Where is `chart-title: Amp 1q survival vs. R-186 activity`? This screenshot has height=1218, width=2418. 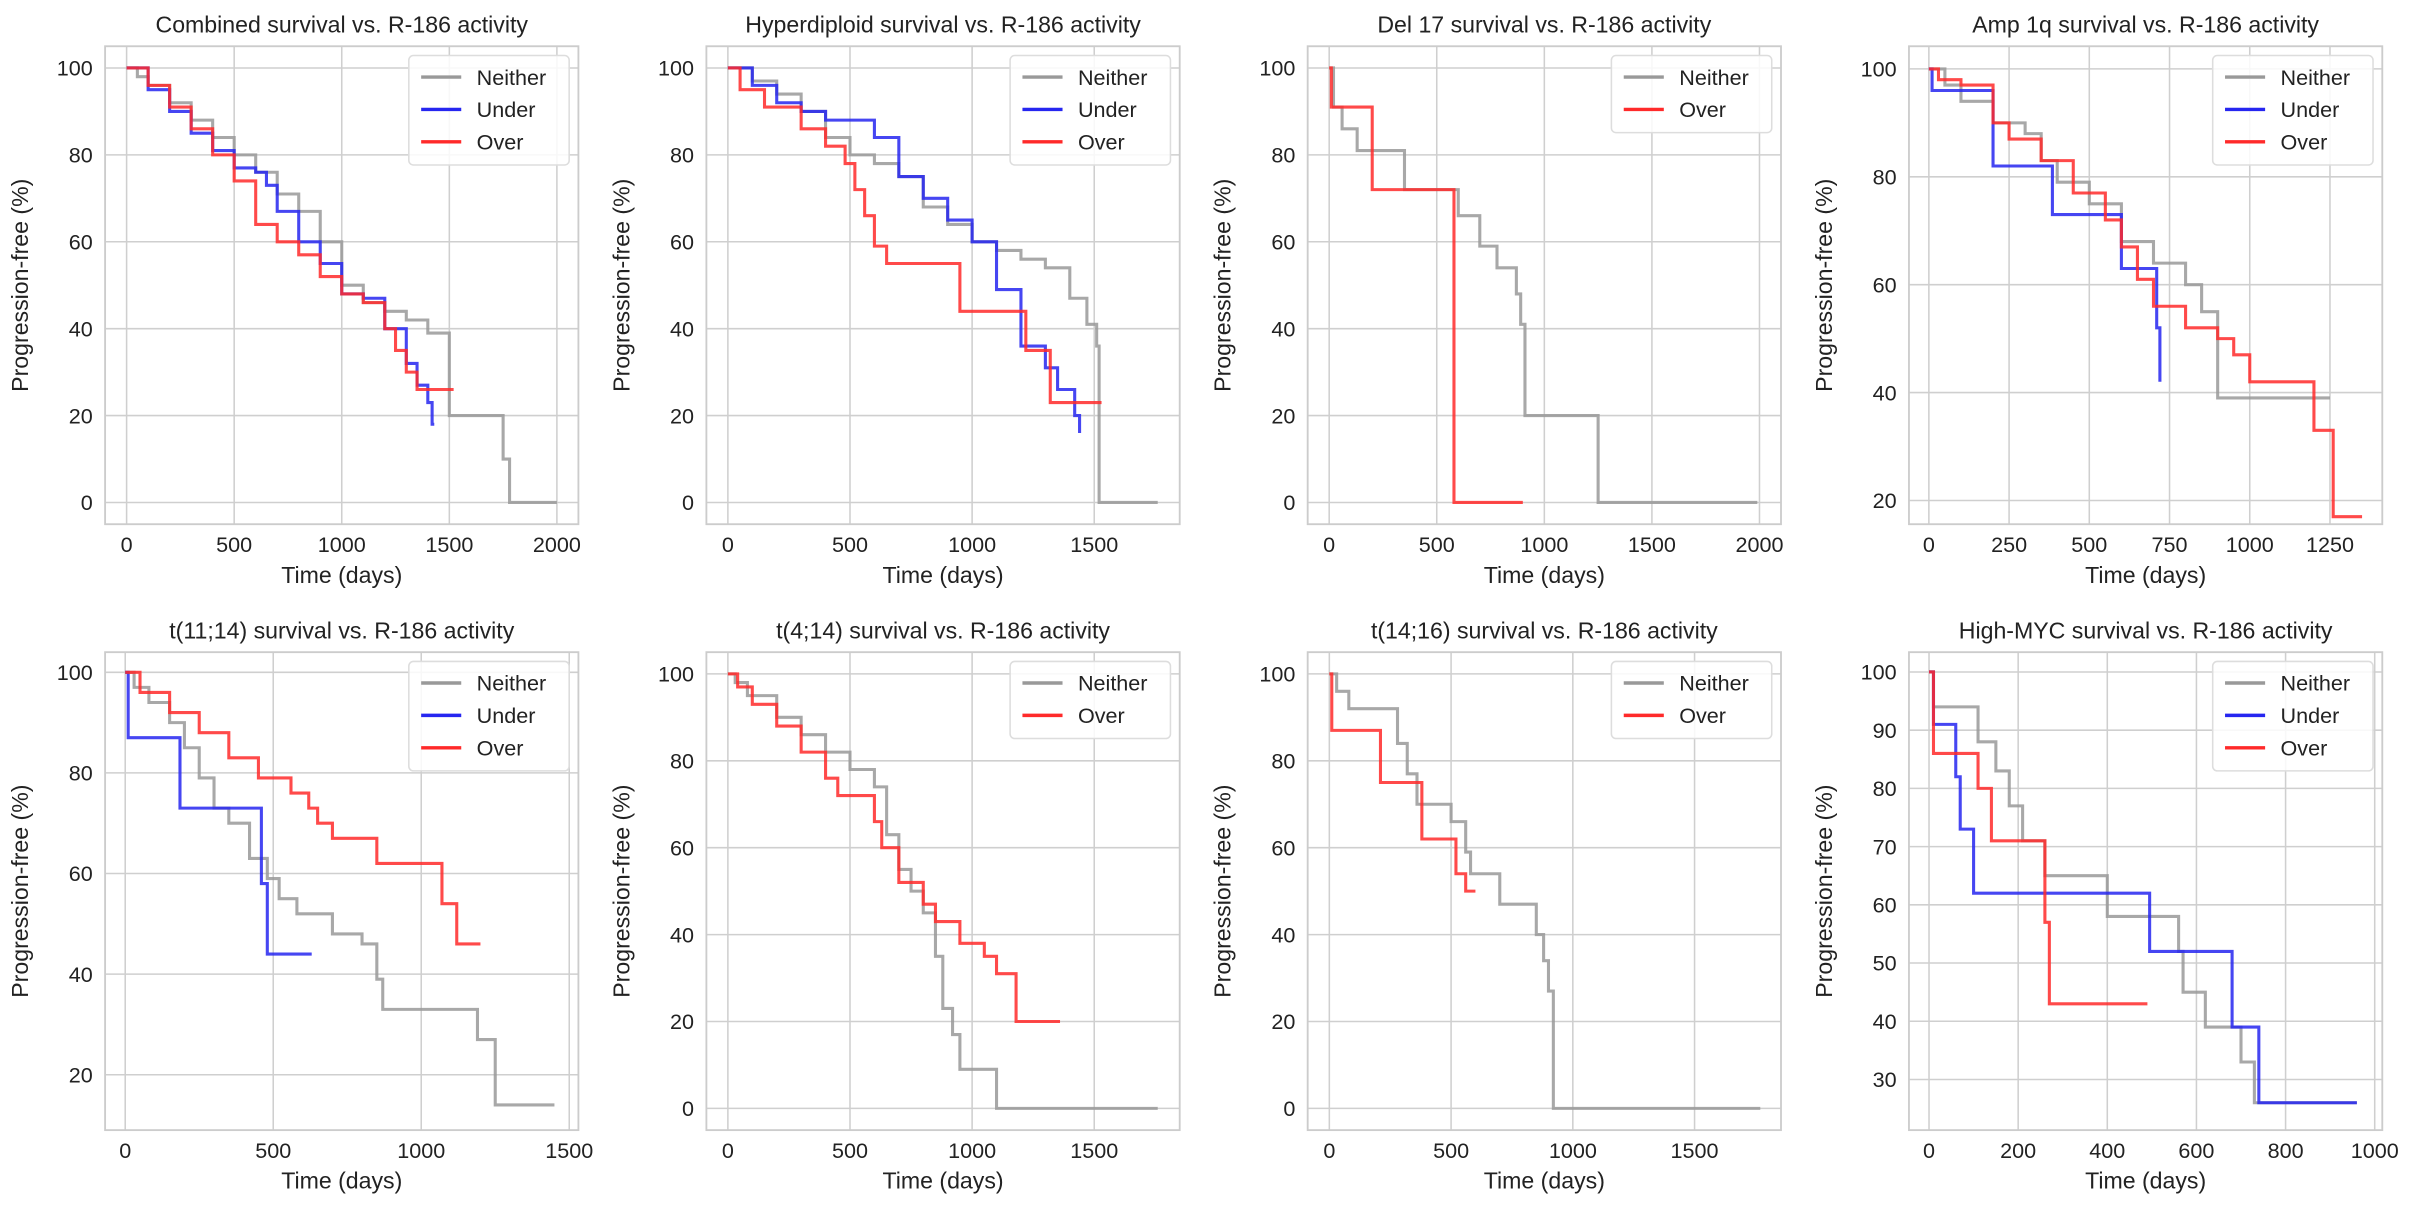 chart-title: Amp 1q survival vs. R-186 activity is located at coordinates (2145, 24).